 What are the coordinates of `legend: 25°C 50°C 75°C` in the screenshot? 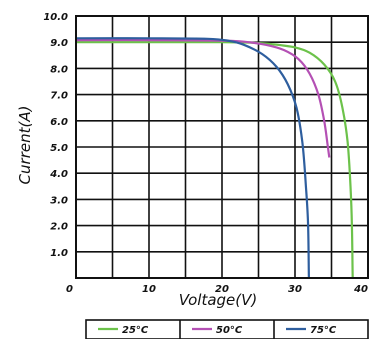 It's located at (227, 329).